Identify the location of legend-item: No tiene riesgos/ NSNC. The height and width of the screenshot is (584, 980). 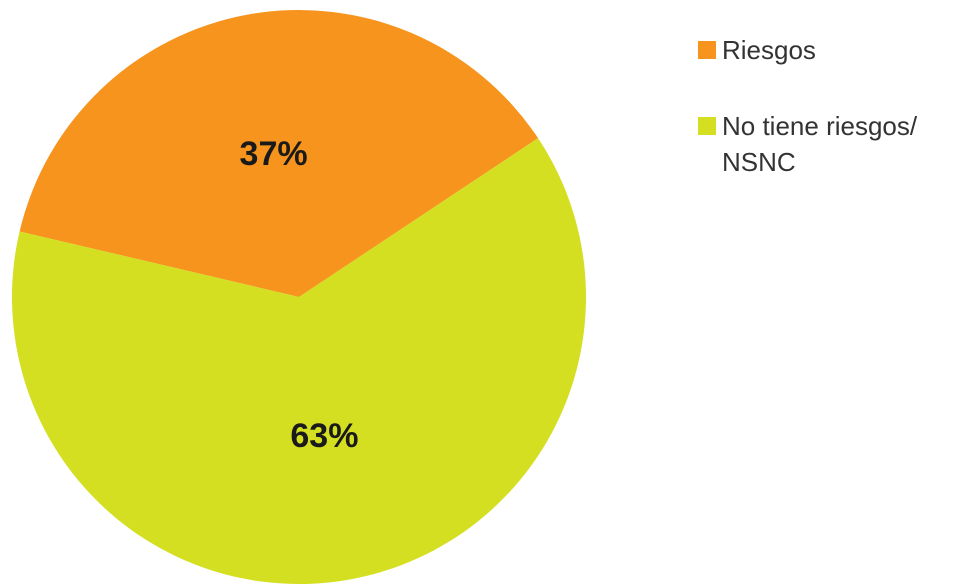
(839, 144).